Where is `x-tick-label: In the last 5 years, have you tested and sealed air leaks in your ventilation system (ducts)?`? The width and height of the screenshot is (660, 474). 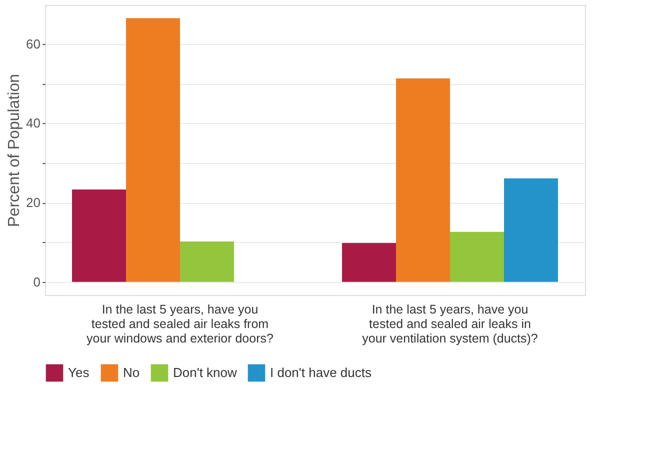
x-tick-label: In the last 5 years, have you tested and sealed air leaks in your ventilation system (ducts)? is located at coordinates (450, 324).